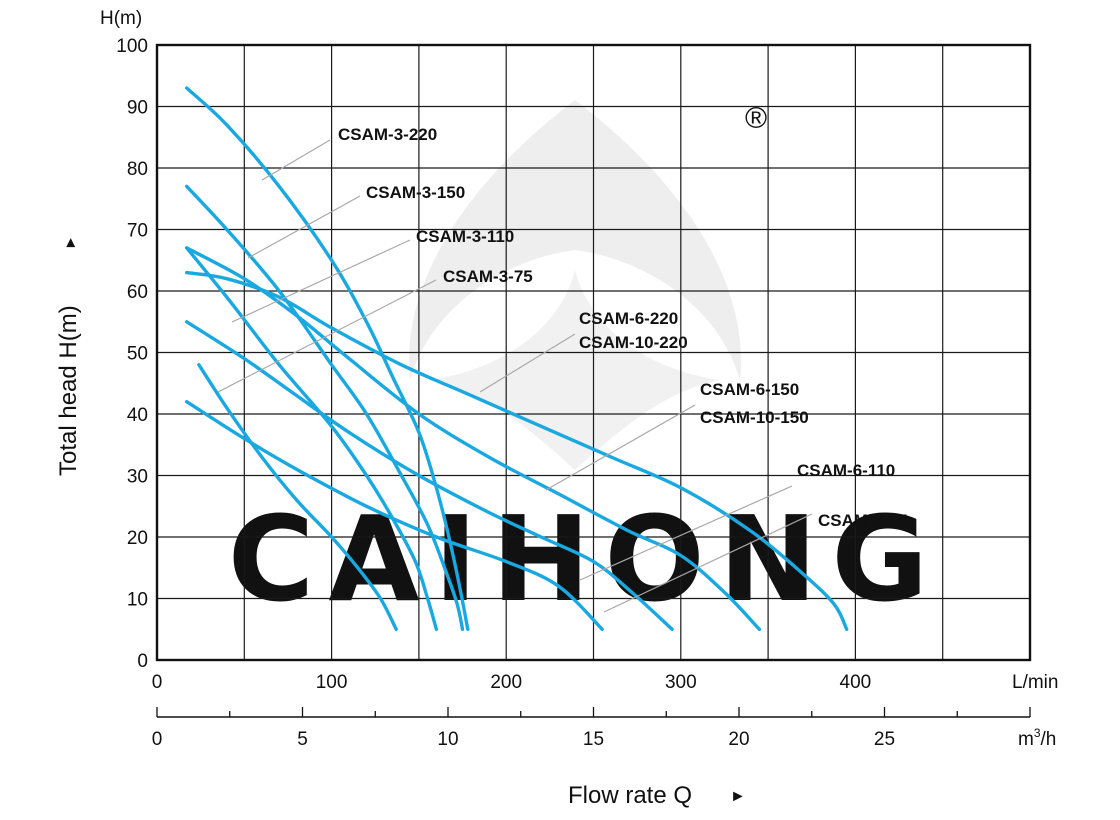  What do you see at coordinates (754, 417) in the screenshot?
I see `curve-label-csam-10-150: CSAM-10-150` at bounding box center [754, 417].